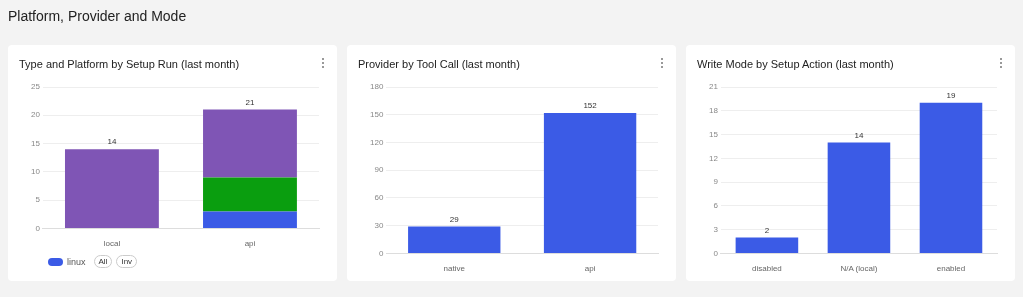 This screenshot has width=1023, height=297. What do you see at coordinates (250, 102) in the screenshot?
I see `total-label: 21` at bounding box center [250, 102].